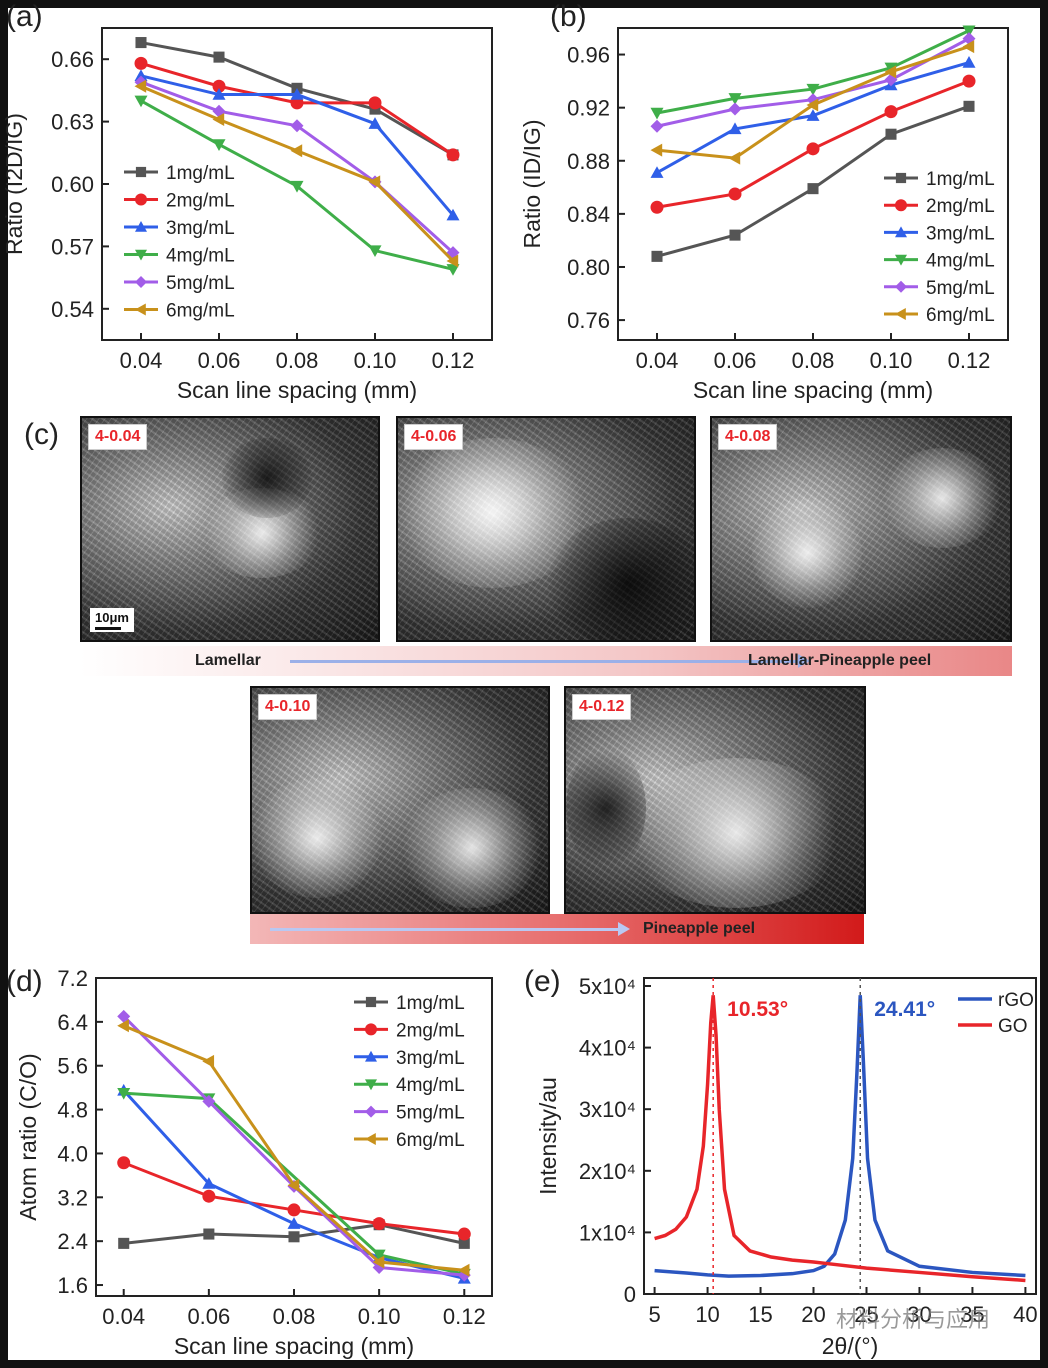  I want to click on panel-label-d: (d), so click(24, 981).